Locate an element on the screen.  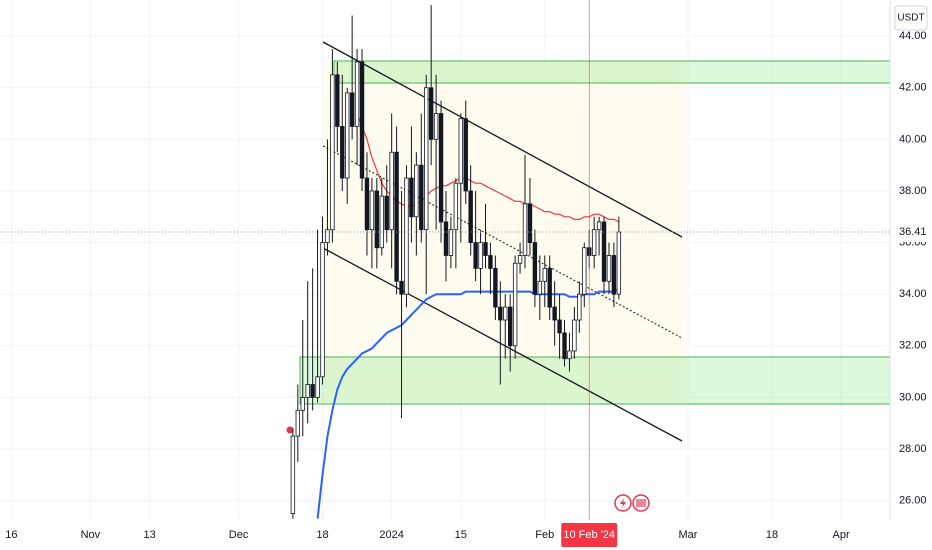
x-tick-label: 2024 is located at coordinates (391, 535).